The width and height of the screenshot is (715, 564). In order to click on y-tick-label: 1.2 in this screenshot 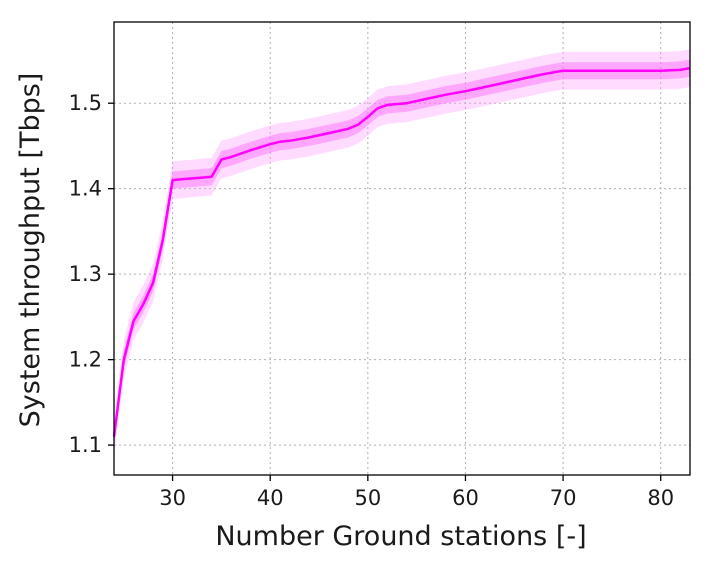, I will do `click(85, 360)`.